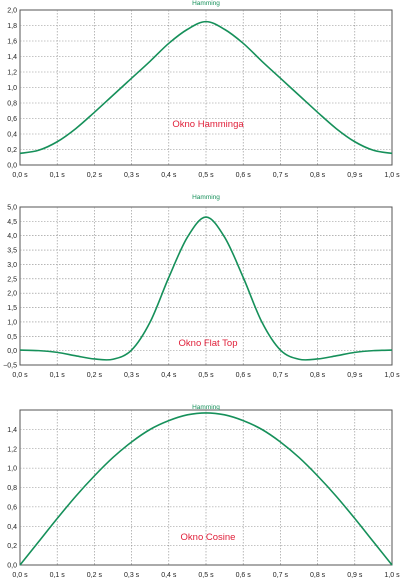 The width and height of the screenshot is (400, 581). I want to click on window-name-label: Okno Cosine, so click(208, 537).